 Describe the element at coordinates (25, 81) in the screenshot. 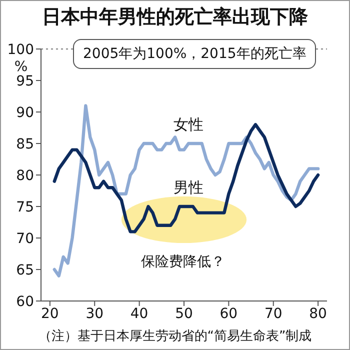

I see `y-tick-label: 95` at that location.